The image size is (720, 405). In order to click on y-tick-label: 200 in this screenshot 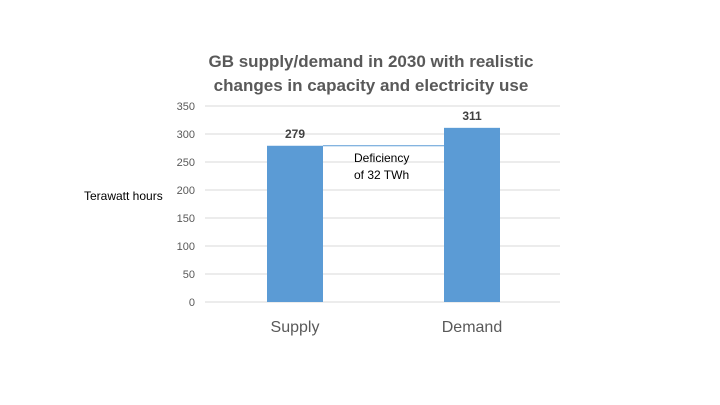, I will do `click(186, 191)`.